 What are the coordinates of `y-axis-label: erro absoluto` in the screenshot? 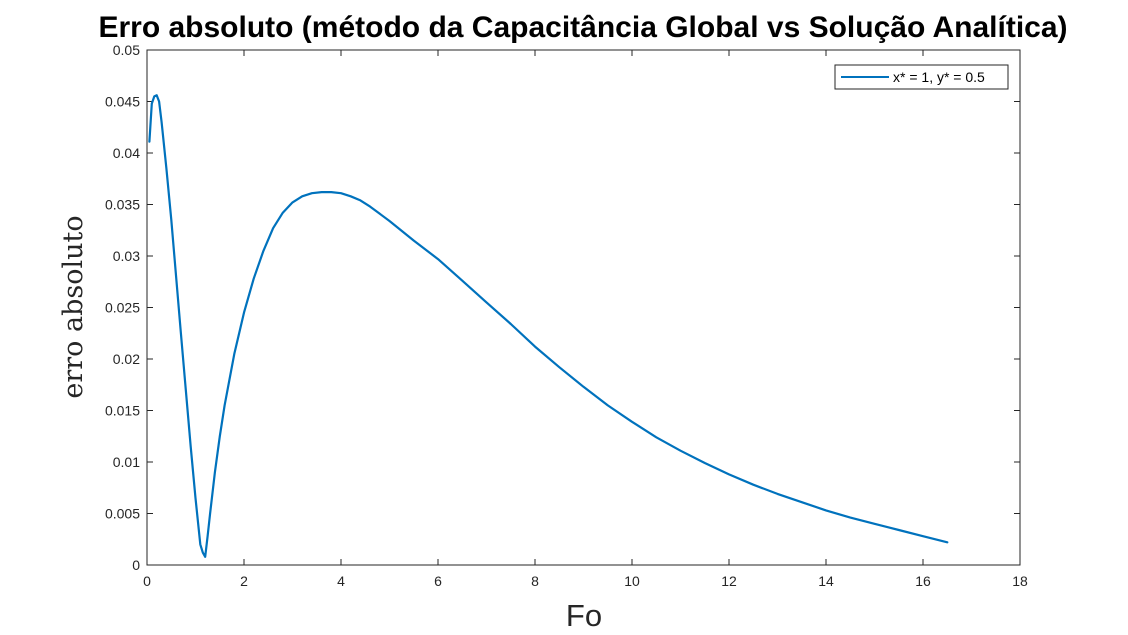 It's located at (73, 306).